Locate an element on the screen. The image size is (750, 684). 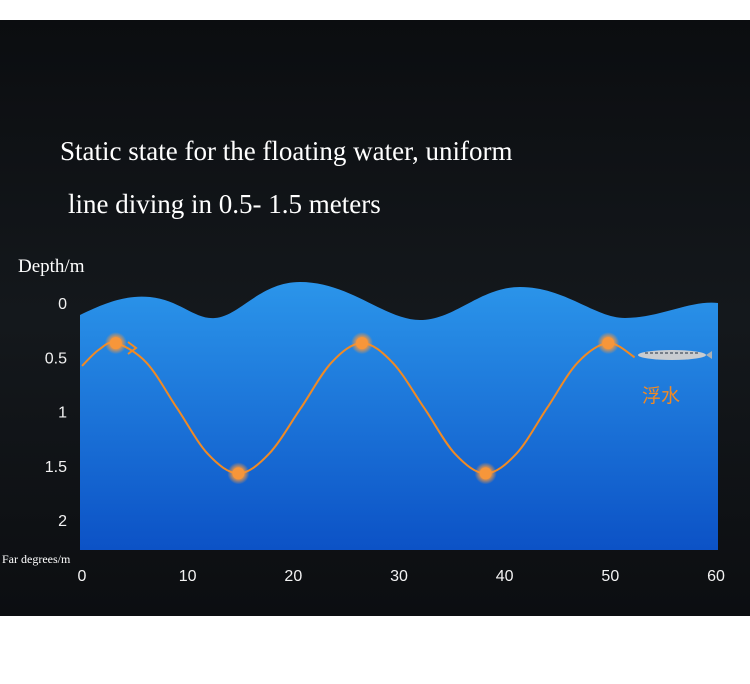
x-axis-label: Far degrees/m is located at coordinates (36, 559).